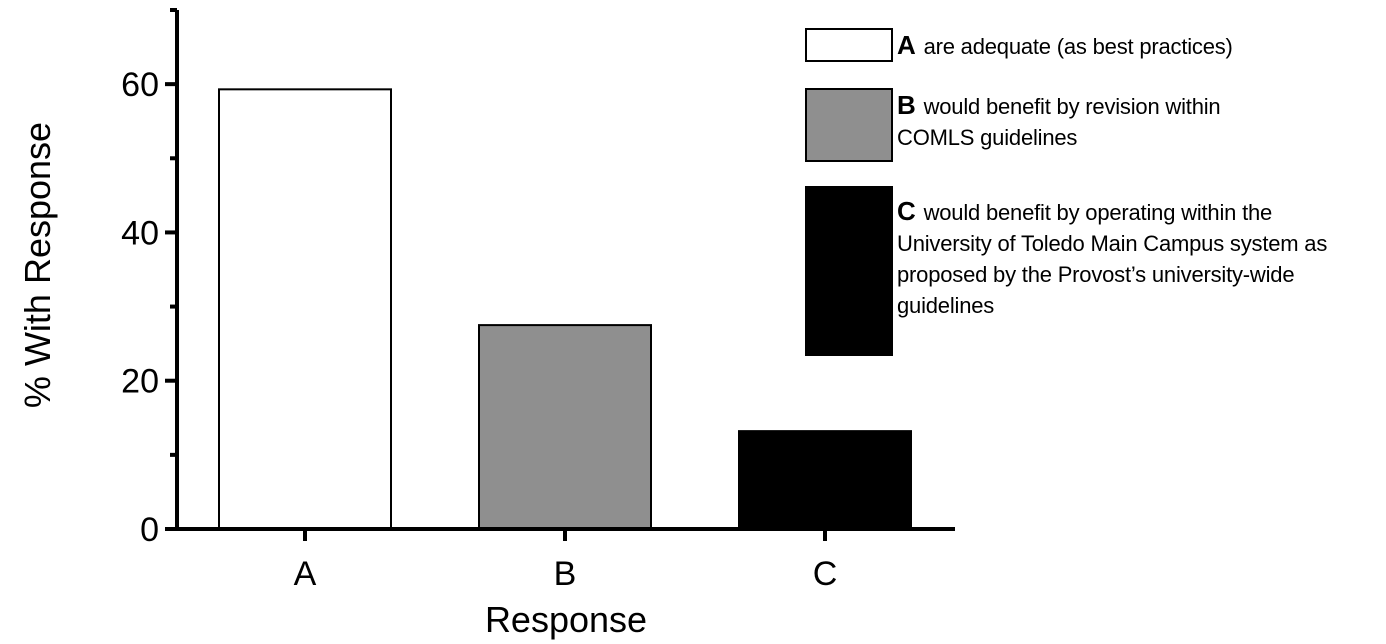  I want to click on x-tick-label: C, so click(825, 574).